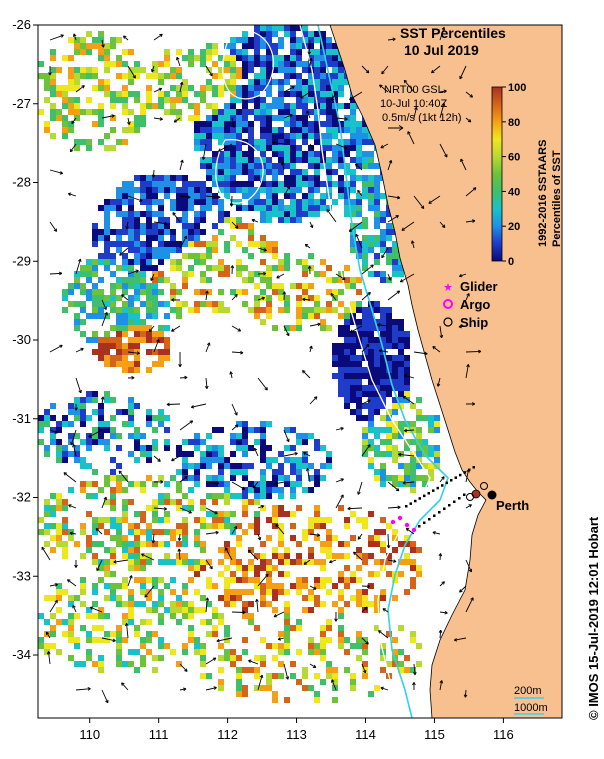  I want to click on colorbar-tick-label: 20, so click(514, 227).